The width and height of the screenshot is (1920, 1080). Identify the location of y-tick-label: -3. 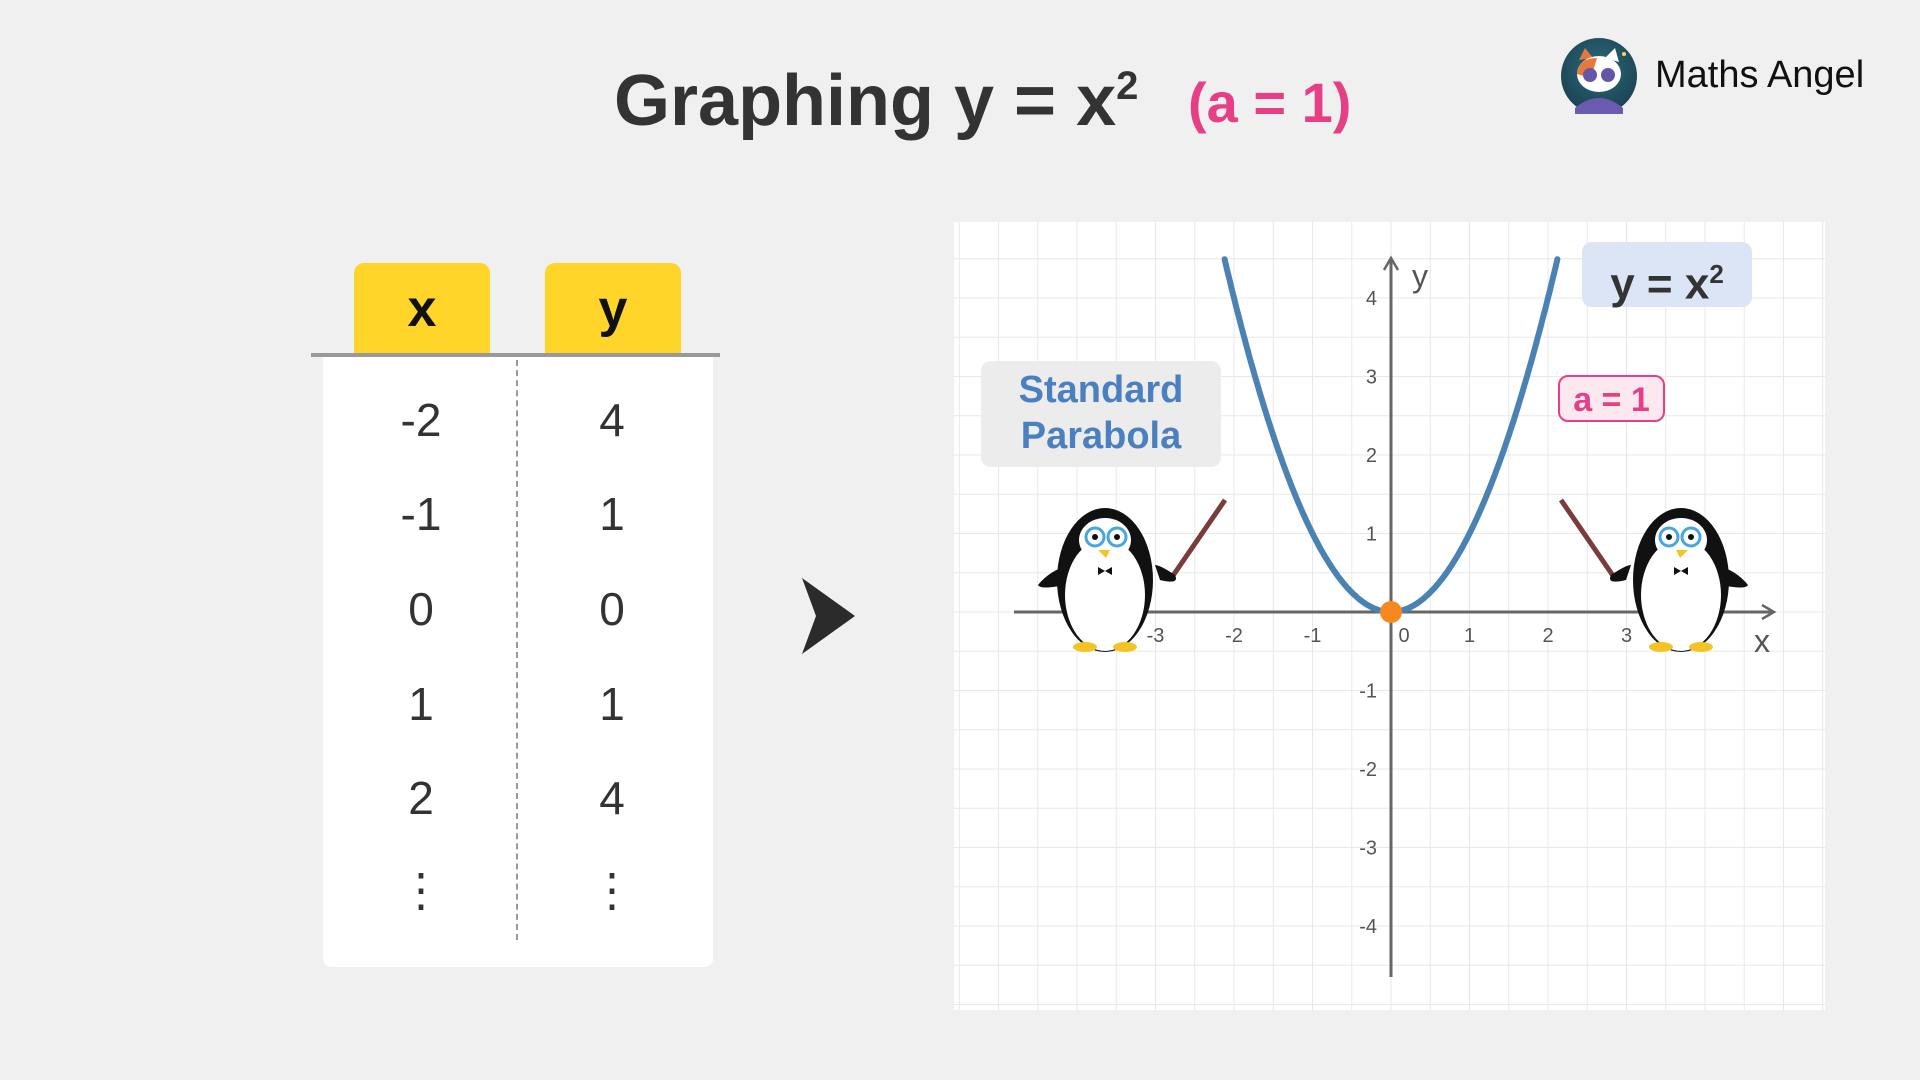
(1368, 849).